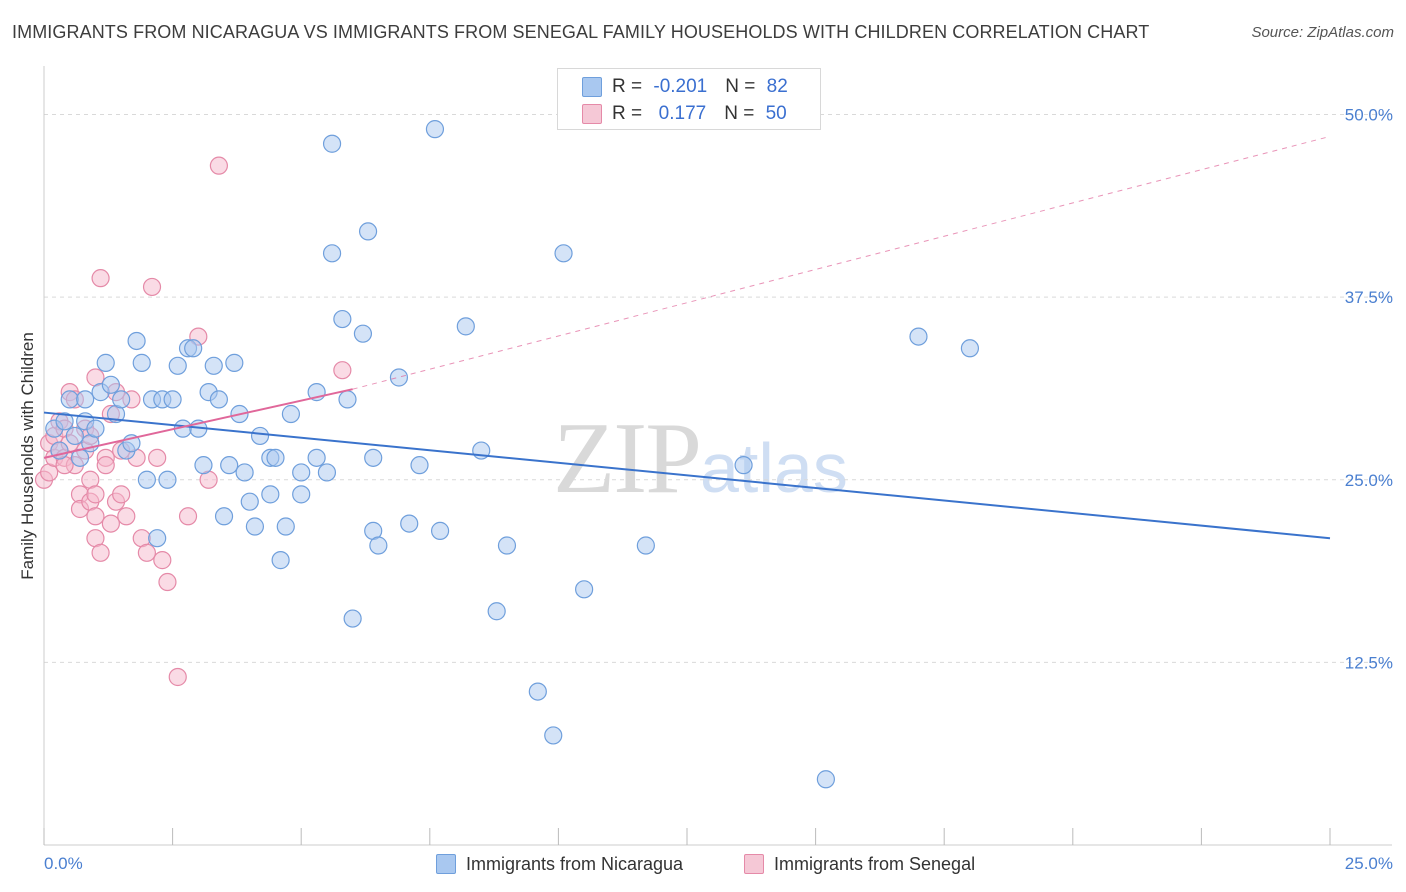 The height and width of the screenshot is (892, 1406). What do you see at coordinates (754, 864) in the screenshot?
I see `series-swatch-senegal` at bounding box center [754, 864].